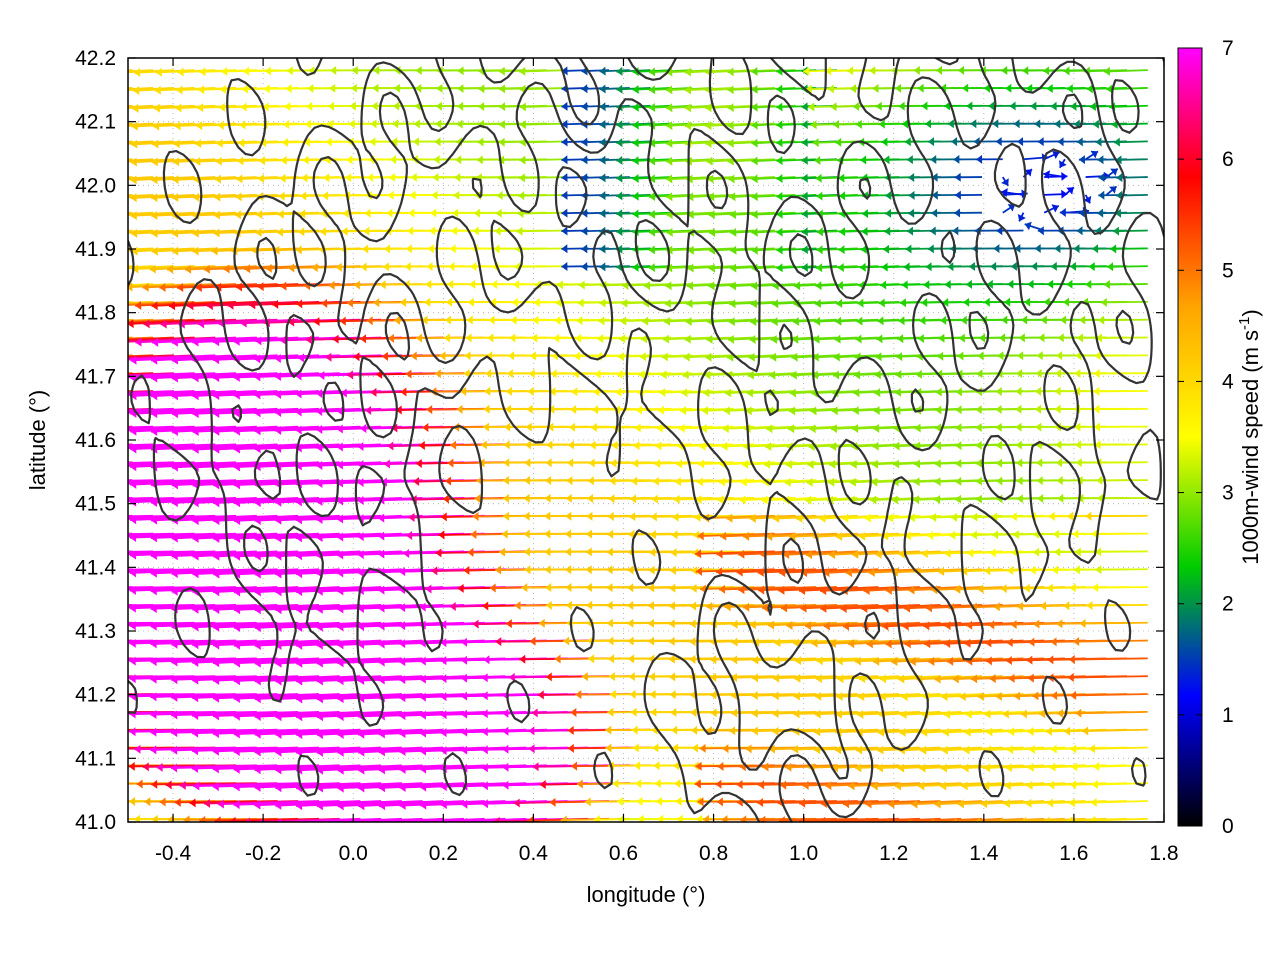 Image resolution: width=1280 pixels, height=960 pixels. Describe the element at coordinates (95, 376) in the screenshot. I see `y-tick-label: 41.7` at that location.